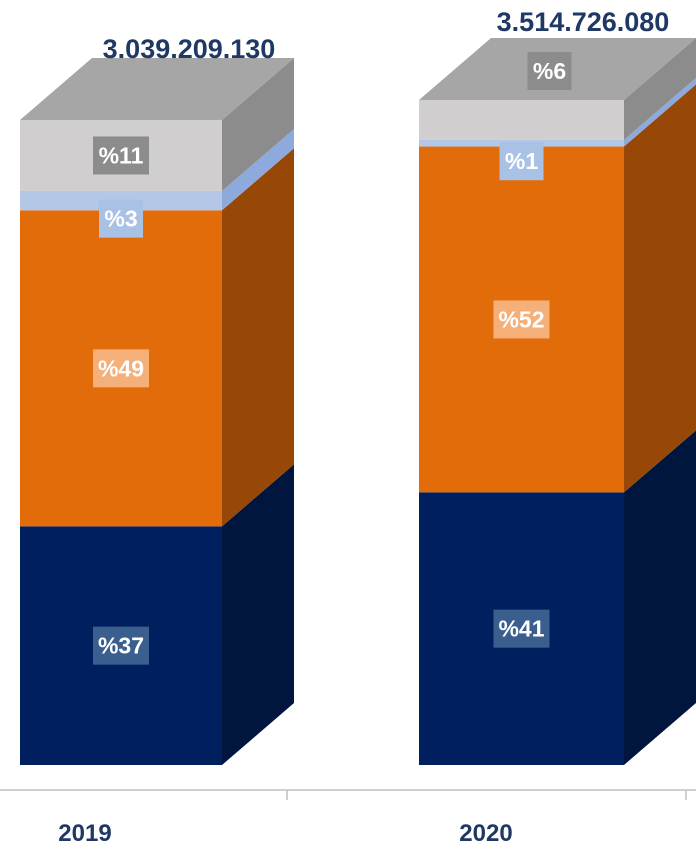  I want to click on total-label-2020: 3.514.726.080, so click(583, 22).